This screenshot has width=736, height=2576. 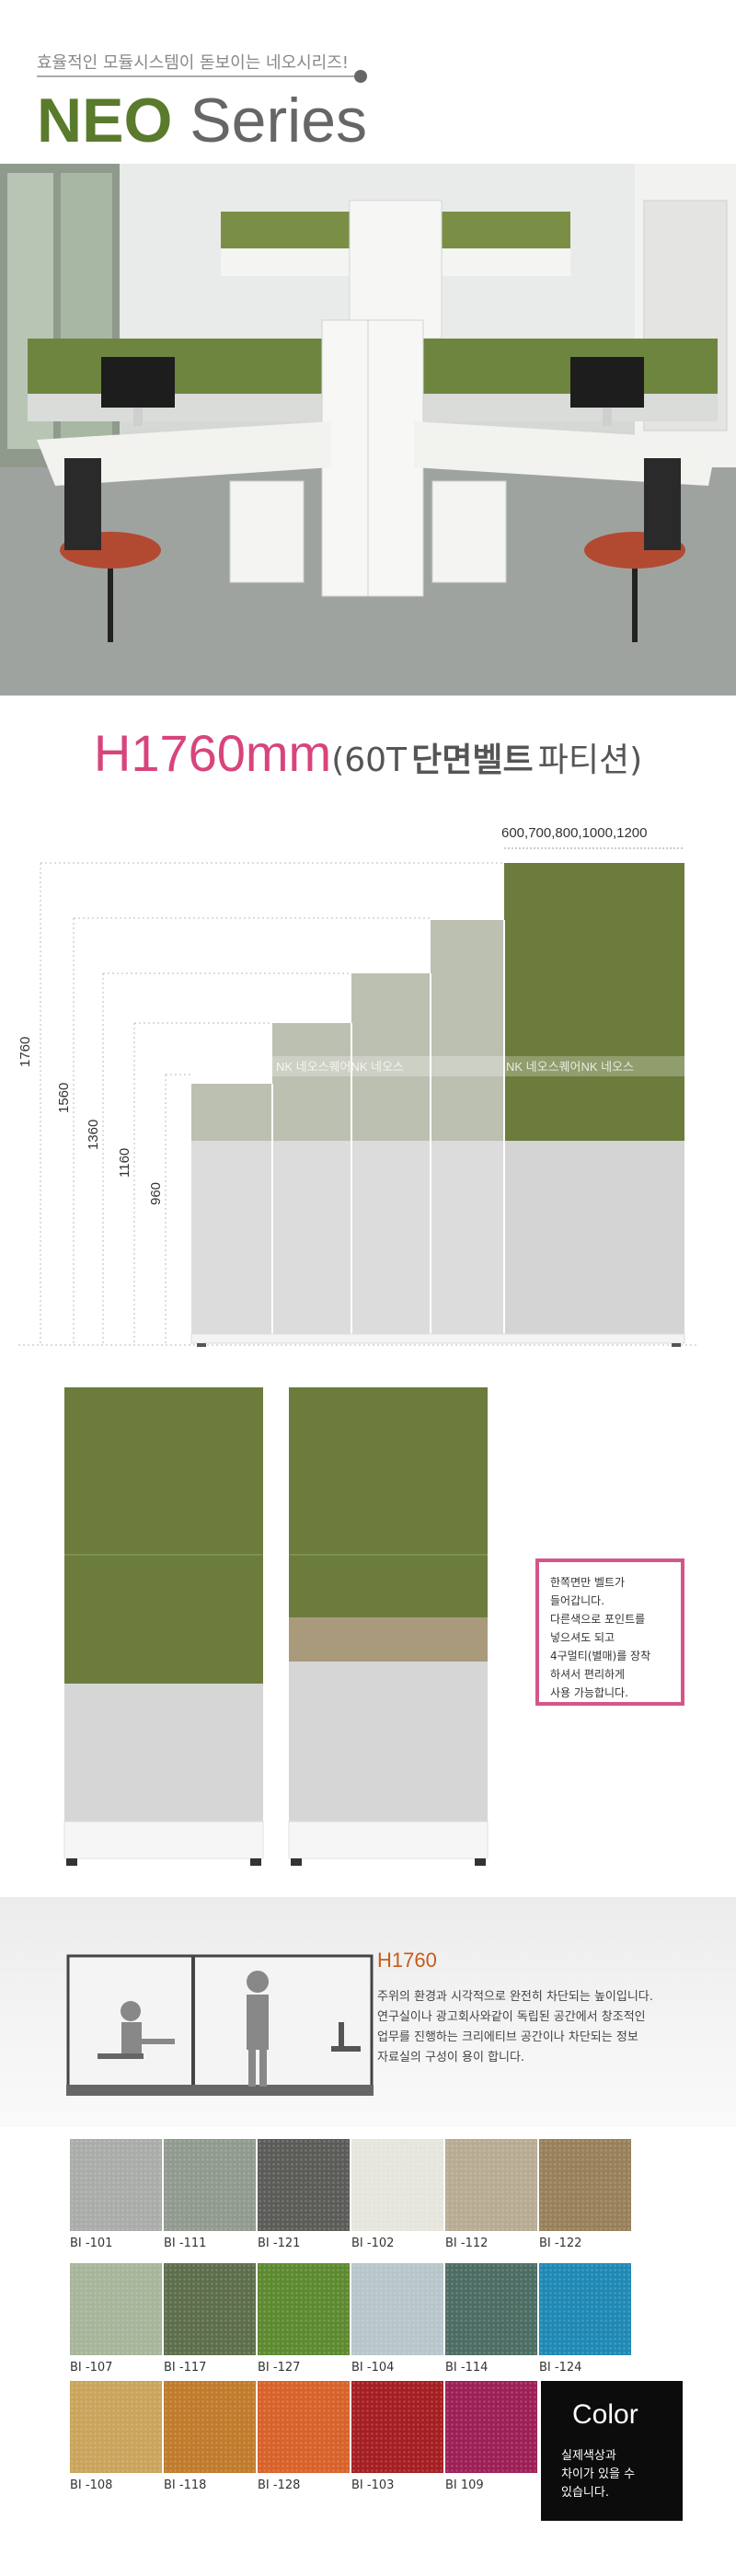 What do you see at coordinates (193, 63) in the screenshot?
I see `header-tagline: 효율적인 모듈시스템이 돋보이는 네오시리즈!` at bounding box center [193, 63].